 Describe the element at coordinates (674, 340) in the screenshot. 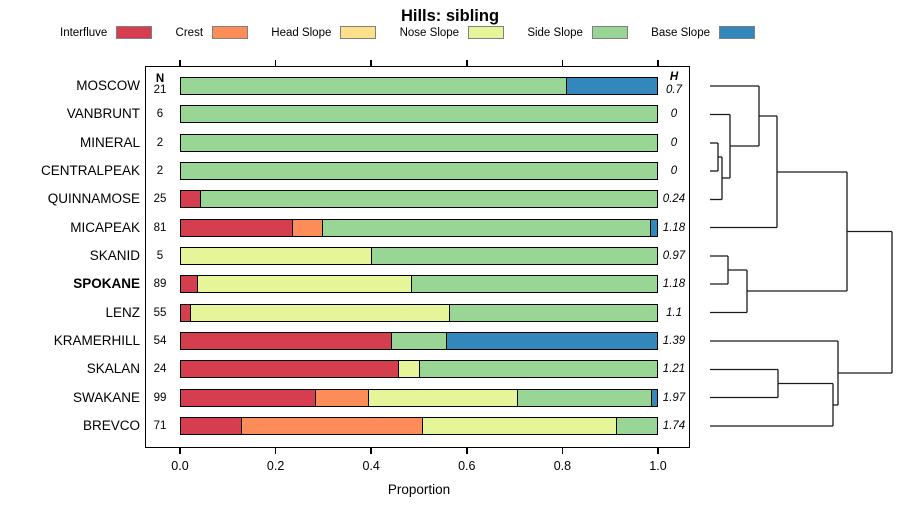

I see `h-value: 1.39` at that location.